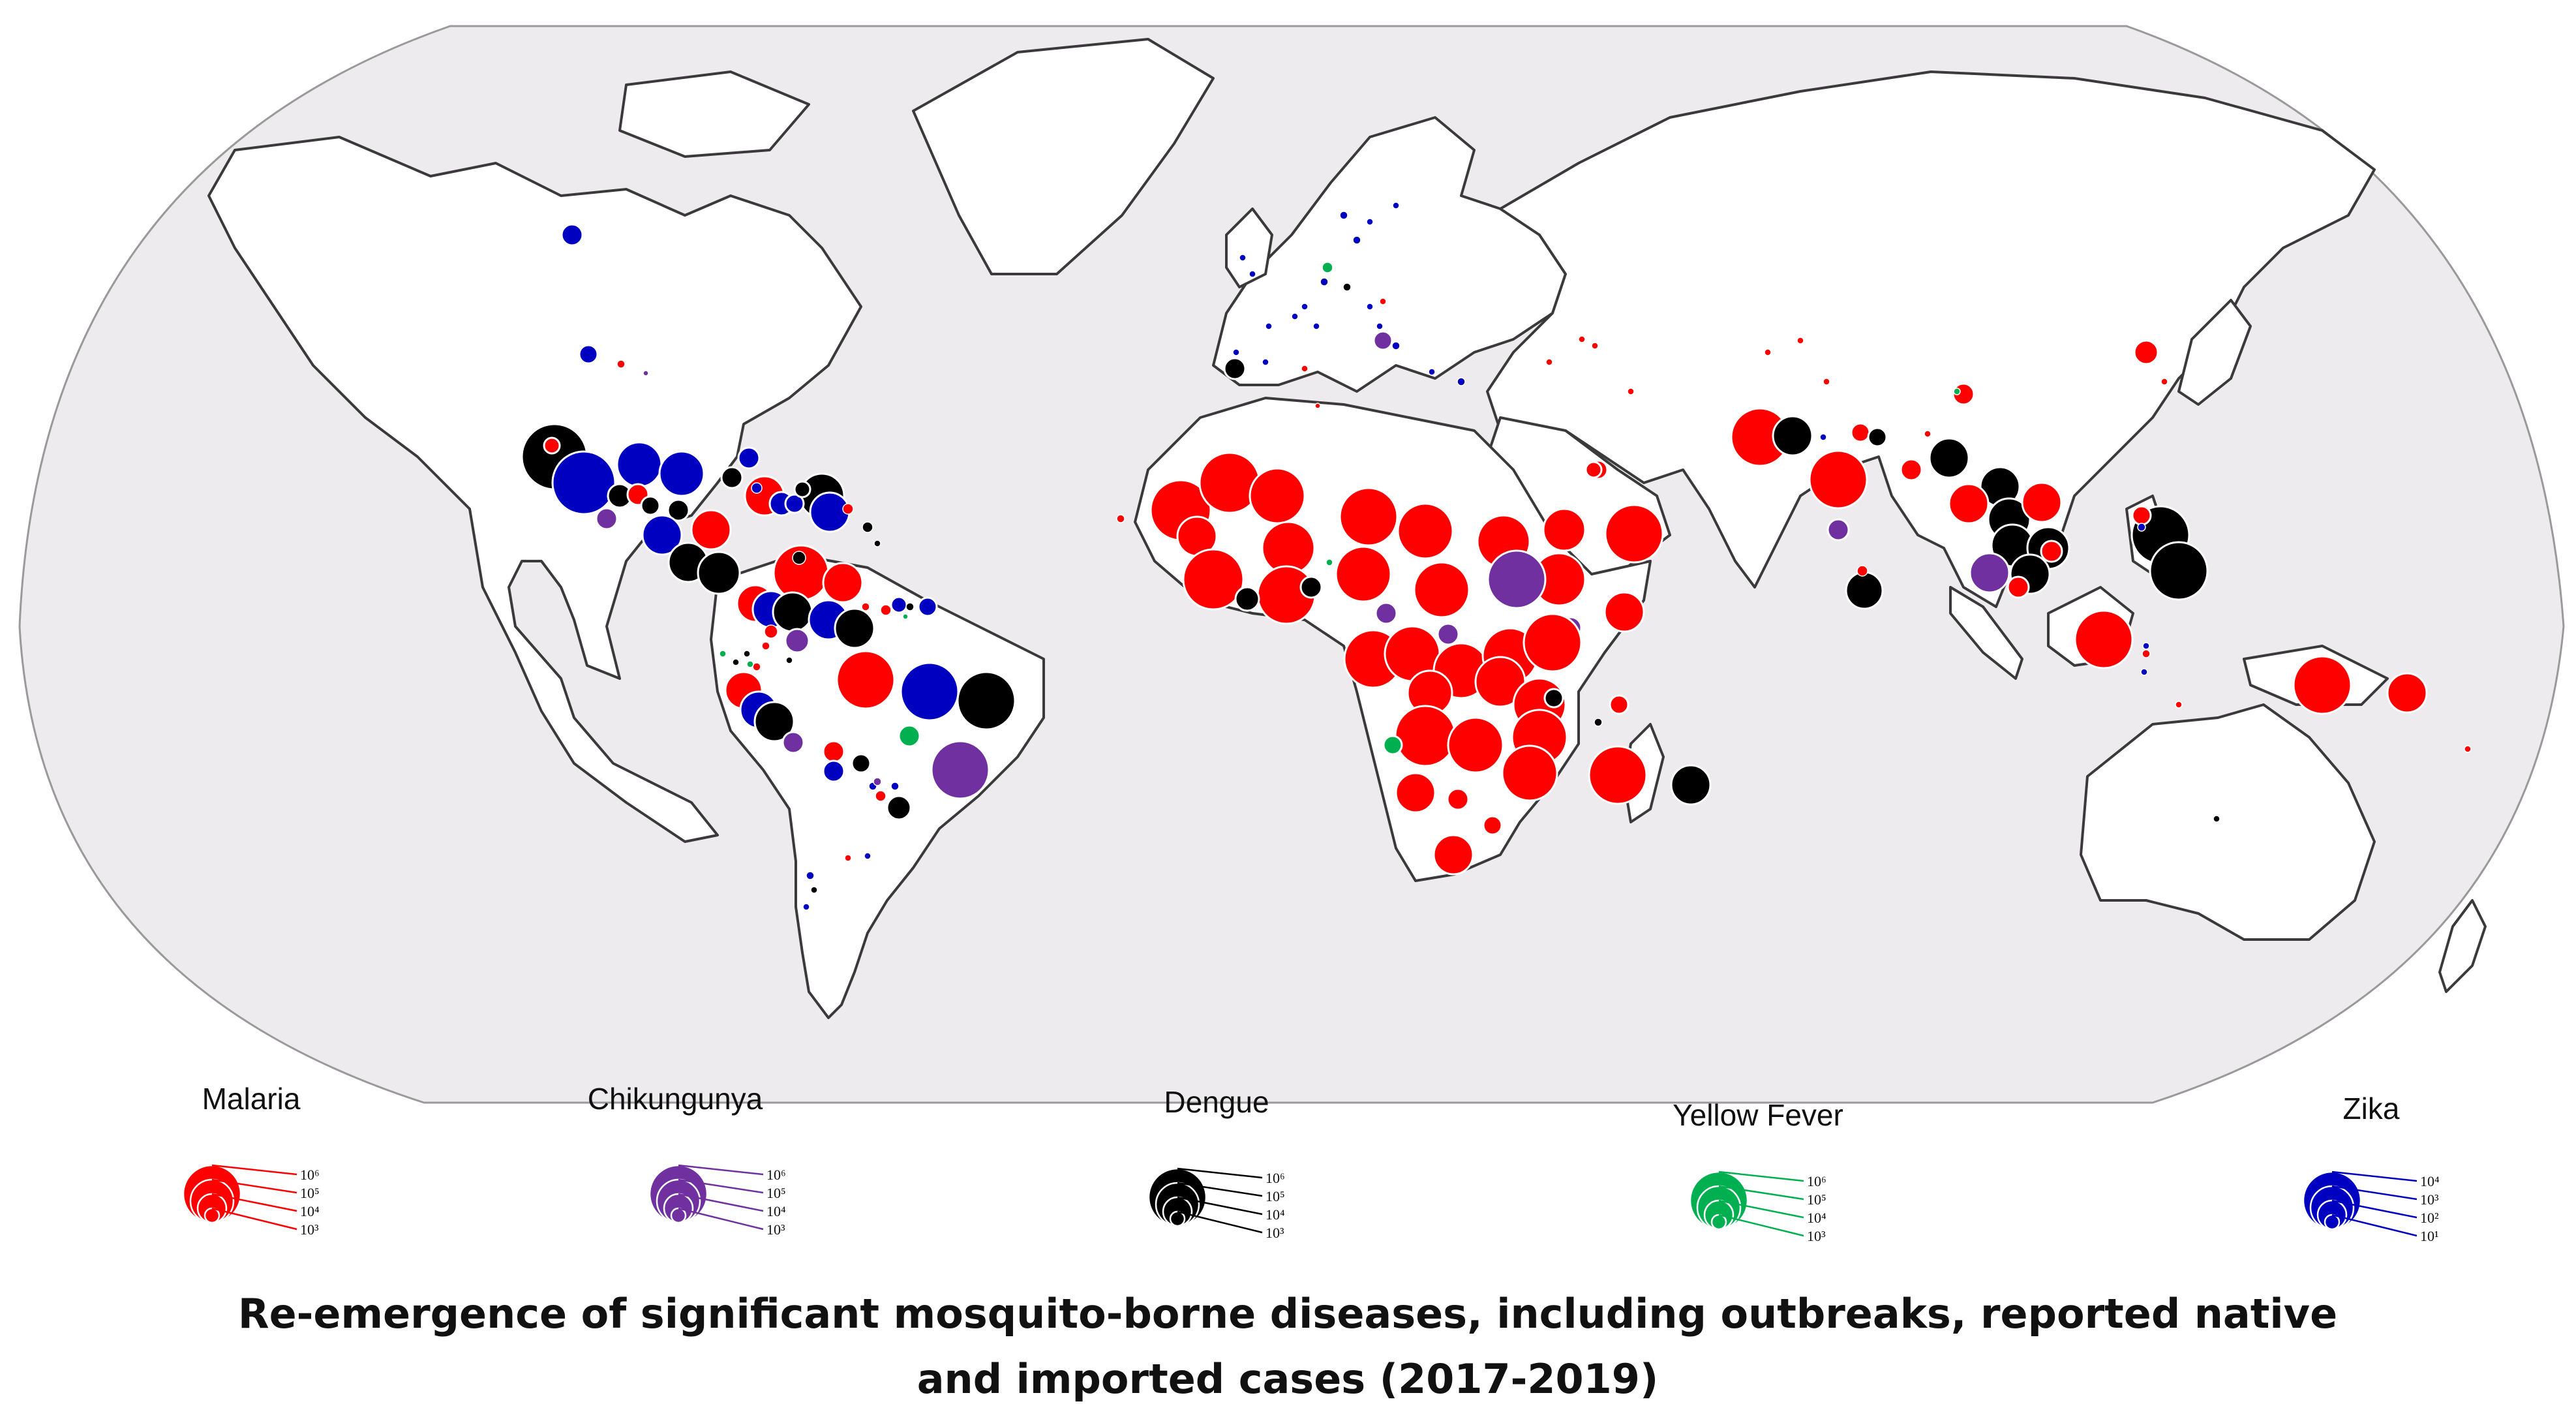 This screenshot has width=2576, height=1423. I want to click on legend-tick-label: 10¹, so click(2430, 1236).